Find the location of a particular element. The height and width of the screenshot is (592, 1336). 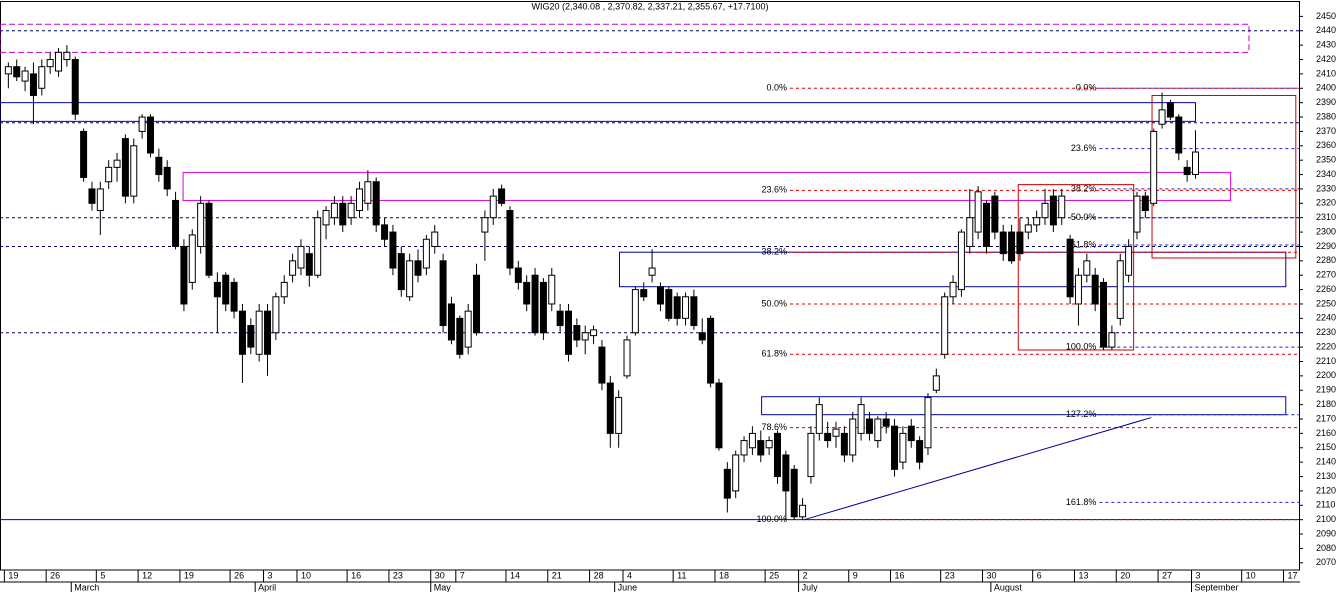

y-tick-label: 2360 is located at coordinates (1326, 145).